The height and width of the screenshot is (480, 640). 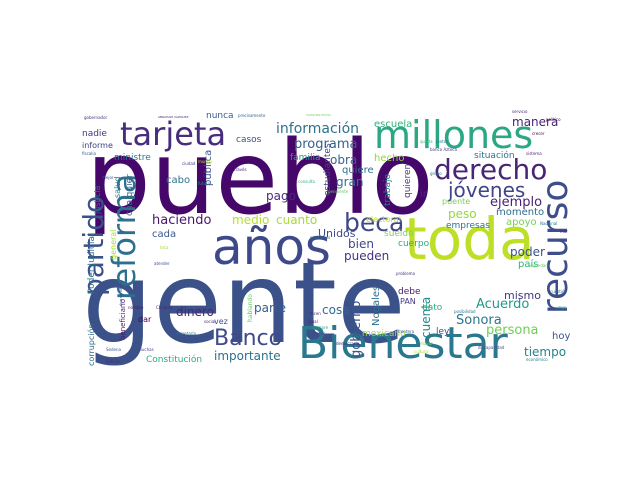 What do you see at coordinates (186, 333) in the screenshot?
I see `word-secretaria: secretaría` at bounding box center [186, 333].